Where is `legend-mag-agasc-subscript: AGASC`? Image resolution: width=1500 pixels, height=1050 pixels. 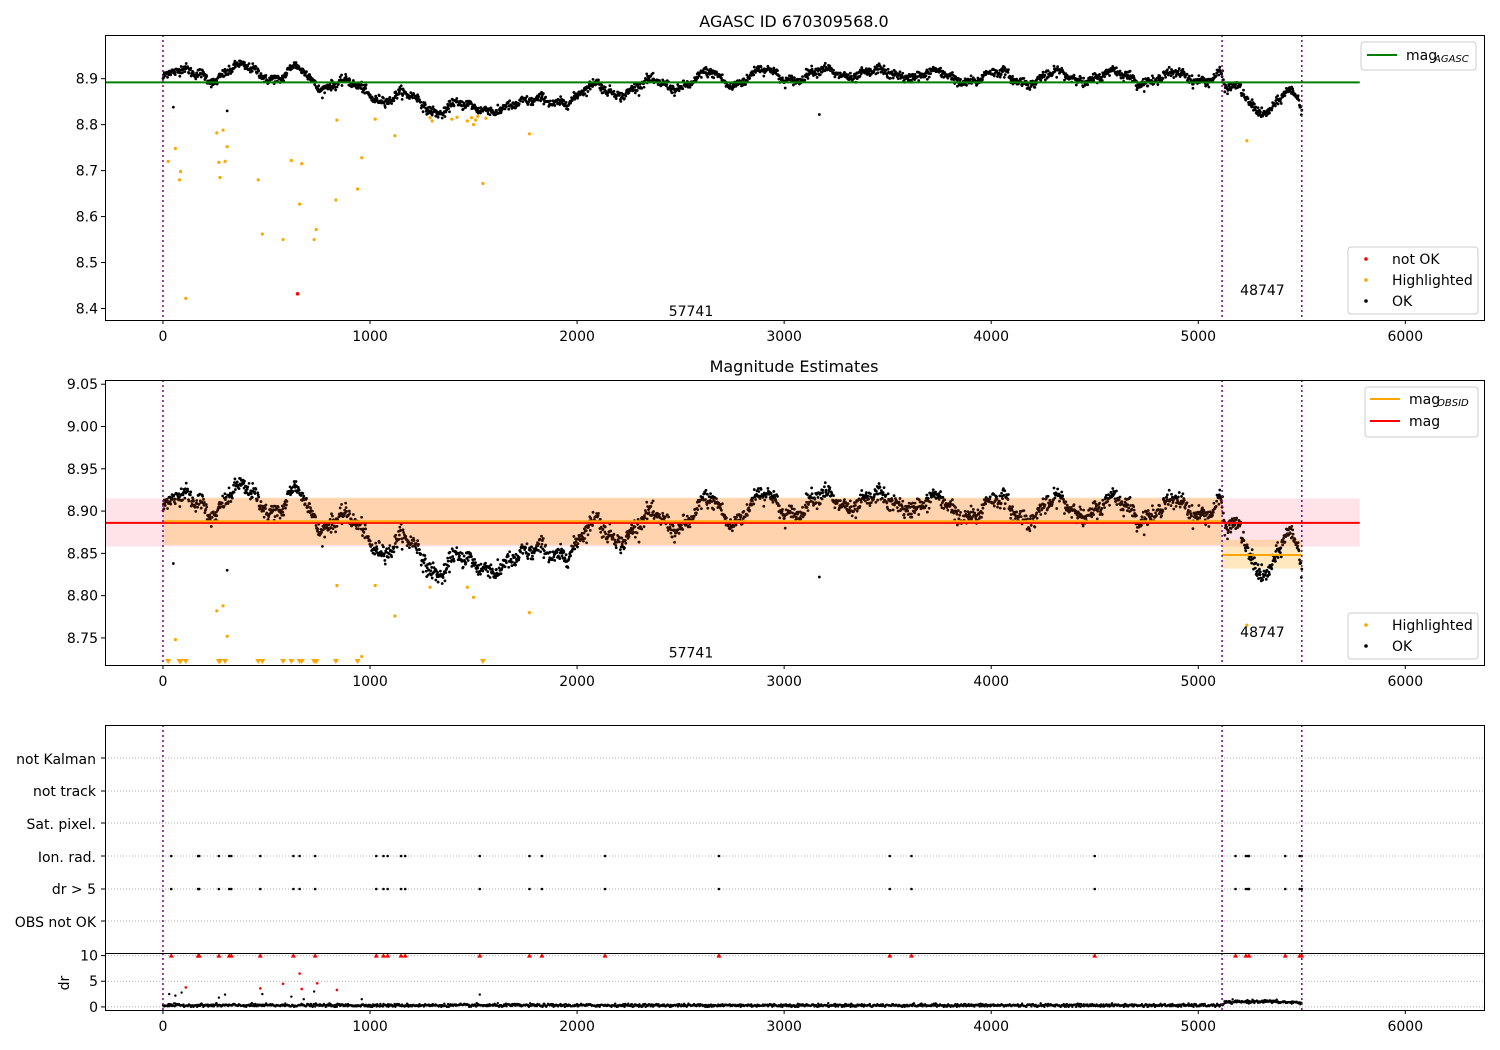
legend-mag-agasc-subscript: AGASC is located at coordinates (1451, 59).